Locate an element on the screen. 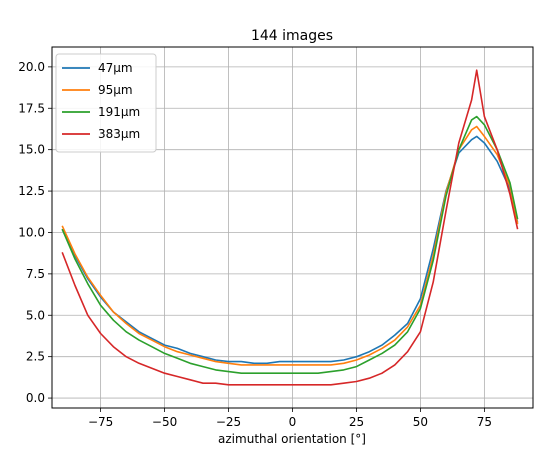  x-tick-label: 75 is located at coordinates (484, 422).